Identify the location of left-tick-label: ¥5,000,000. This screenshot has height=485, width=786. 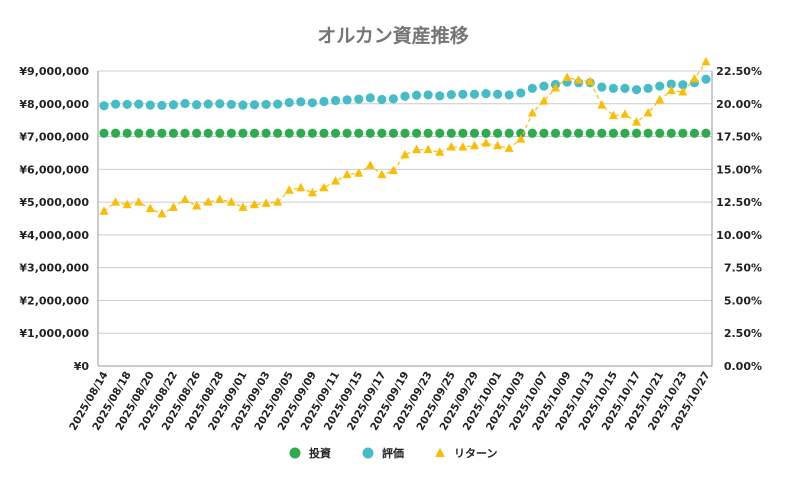
(54, 202).